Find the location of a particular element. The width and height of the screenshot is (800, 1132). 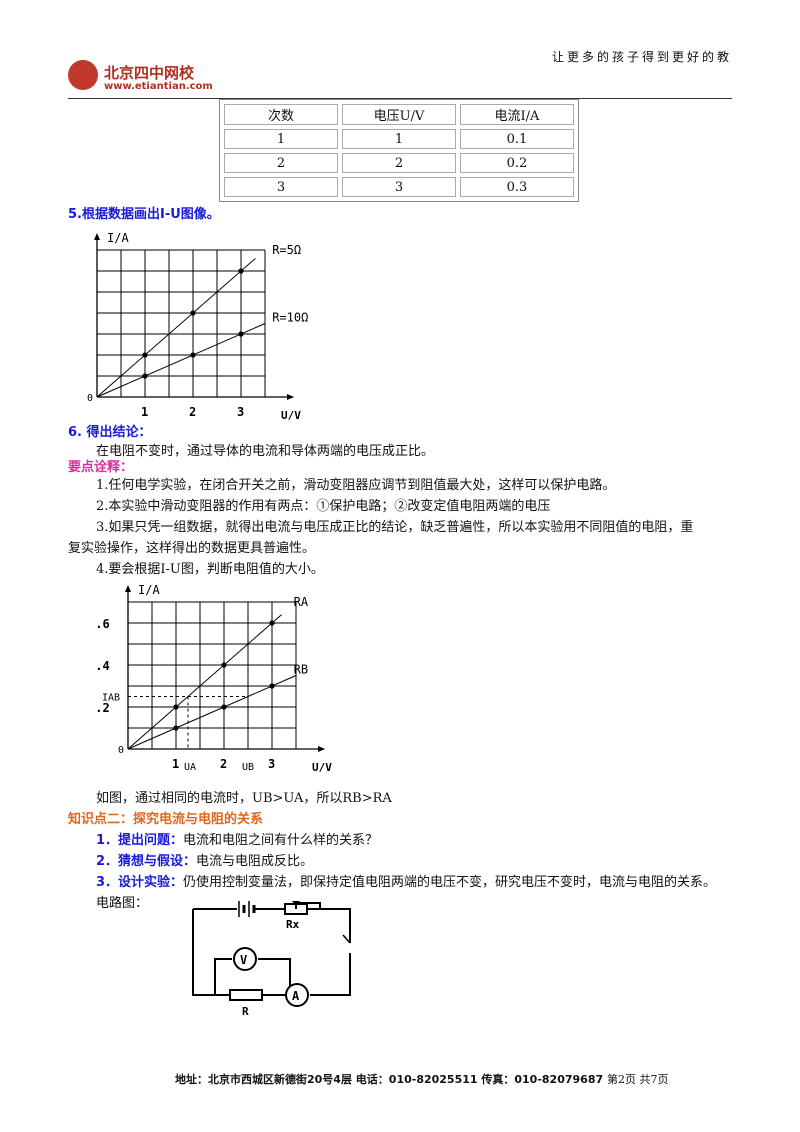

resistor-label: R is located at coordinates (245, 1011).